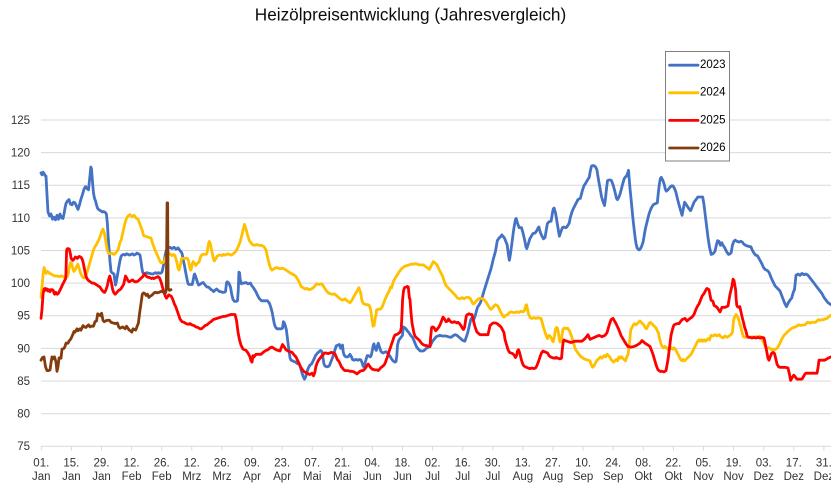 This screenshot has height=495, width=831. I want to click on svg-text: 31., so click(823, 464).